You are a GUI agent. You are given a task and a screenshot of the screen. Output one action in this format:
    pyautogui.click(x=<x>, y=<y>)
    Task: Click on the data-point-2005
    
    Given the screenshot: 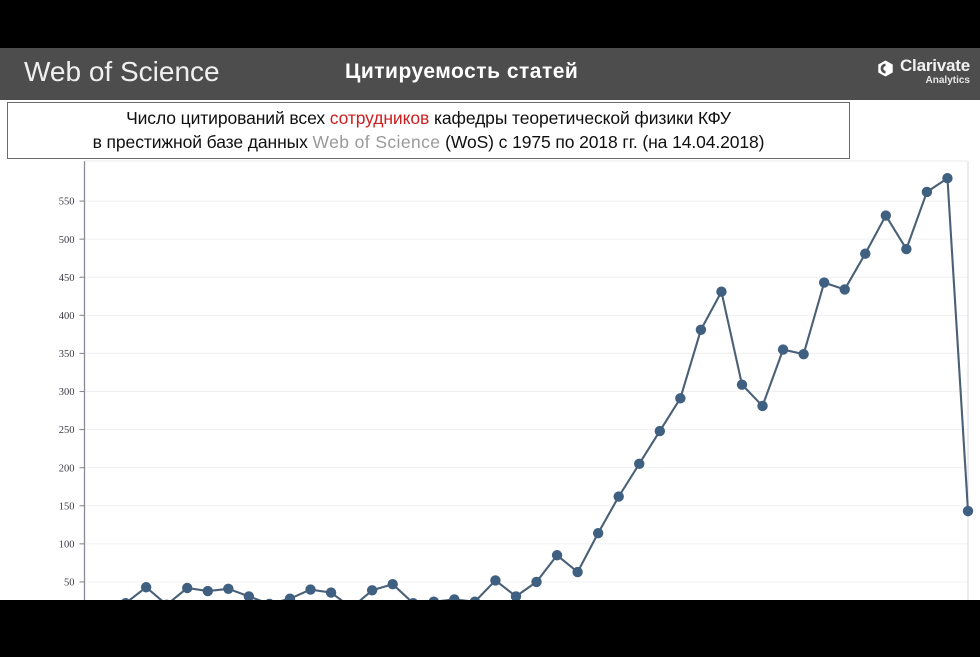 What is the action you would take?
    pyautogui.click(x=701, y=330)
    